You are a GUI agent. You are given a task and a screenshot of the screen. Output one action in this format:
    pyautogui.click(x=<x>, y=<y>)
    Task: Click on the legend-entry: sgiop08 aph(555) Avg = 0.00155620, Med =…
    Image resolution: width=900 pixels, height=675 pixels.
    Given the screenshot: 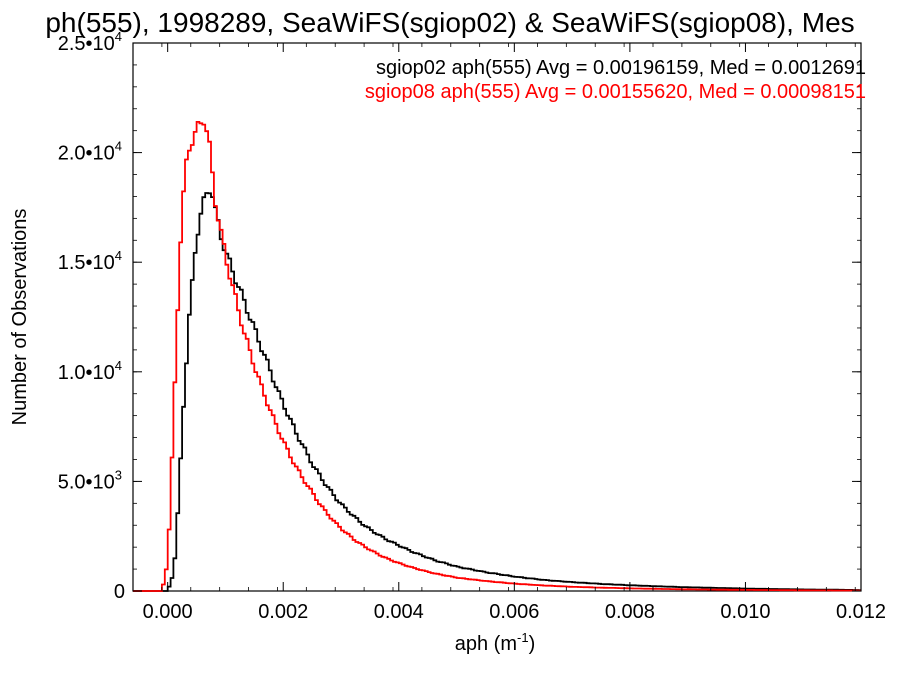 What is the action you would take?
    pyautogui.click(x=615, y=92)
    